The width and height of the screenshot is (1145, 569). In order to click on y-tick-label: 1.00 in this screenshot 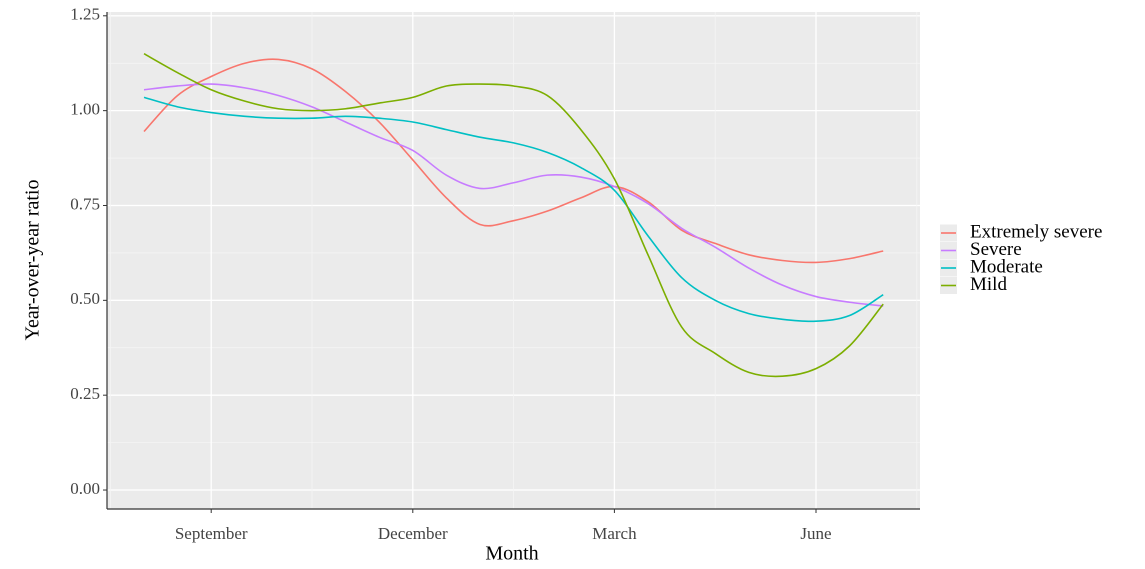, I will do `click(85, 109)`.